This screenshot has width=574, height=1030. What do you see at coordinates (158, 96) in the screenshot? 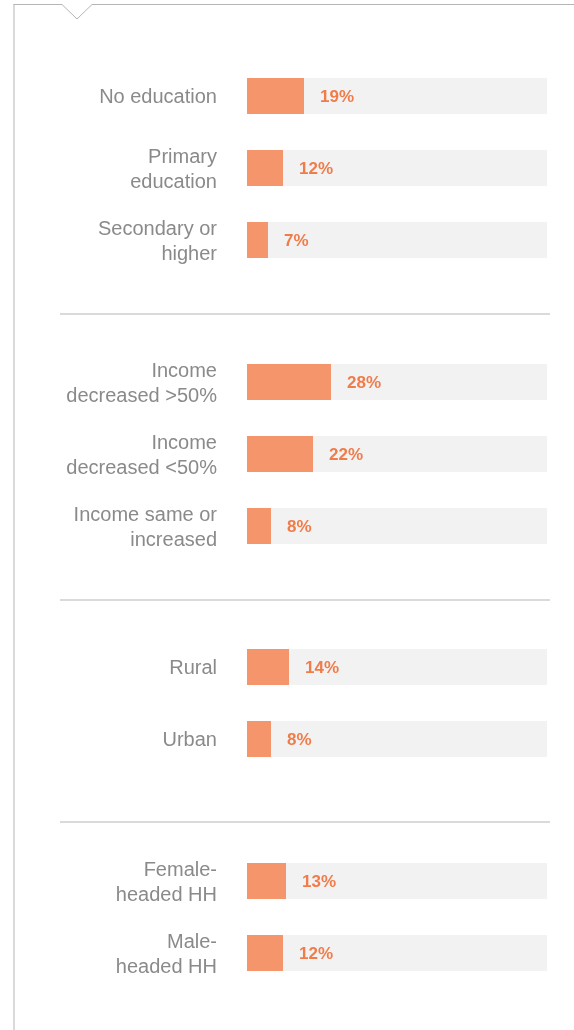
I see `y-tick-label: No education` at bounding box center [158, 96].